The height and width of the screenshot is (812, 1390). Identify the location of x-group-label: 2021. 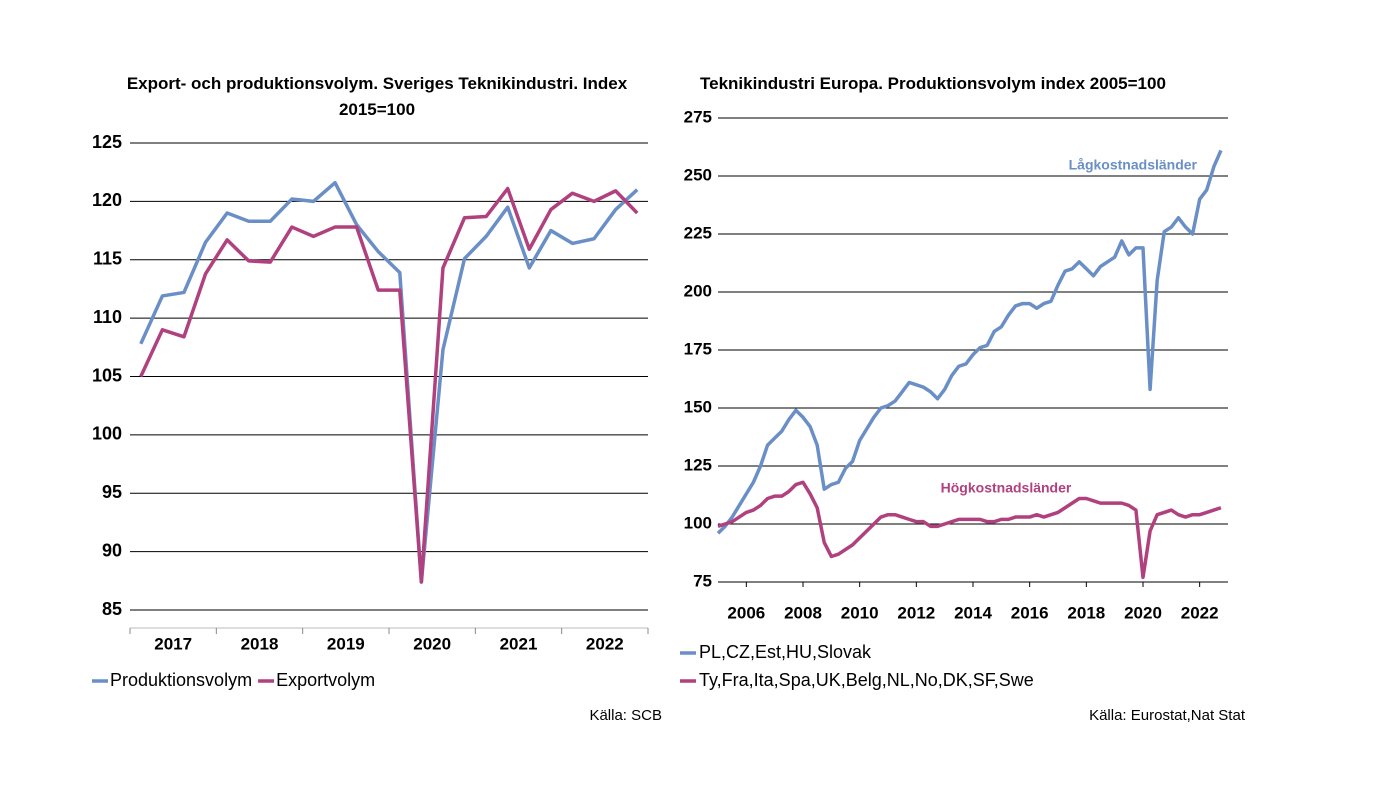
(519, 643).